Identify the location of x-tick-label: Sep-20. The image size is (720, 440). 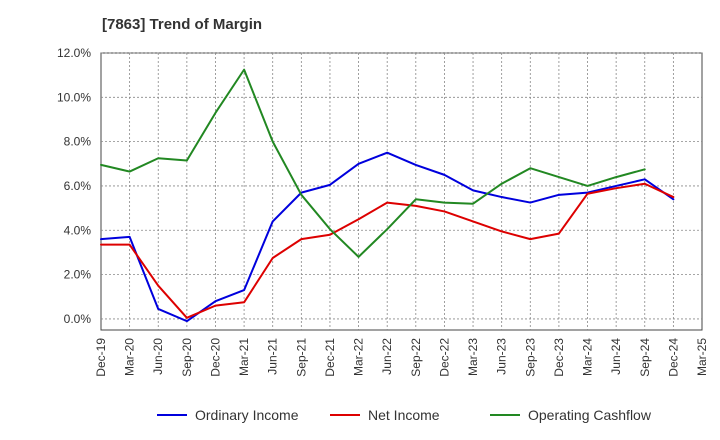
(187, 357).